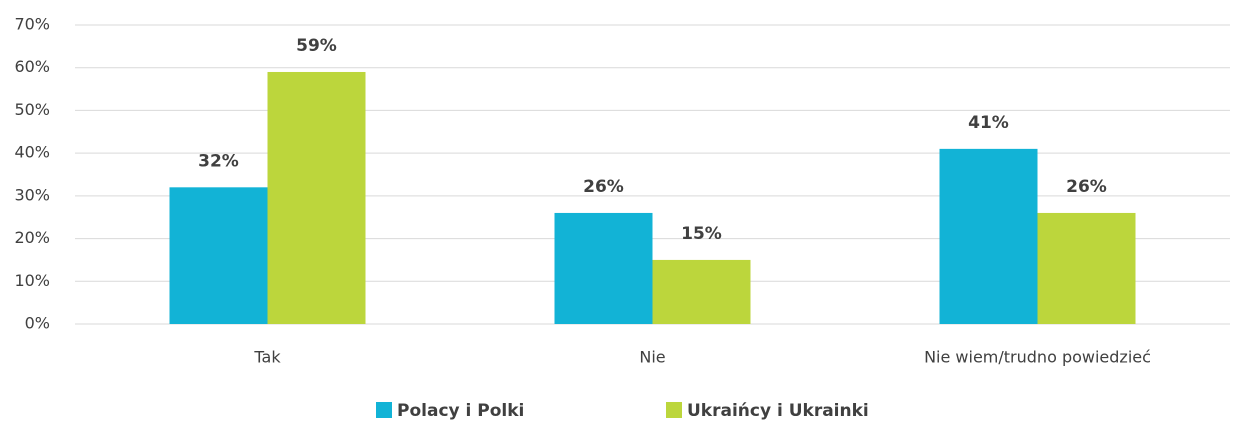  I want to click on legend-label: Polacy i Polki, so click(460, 411).